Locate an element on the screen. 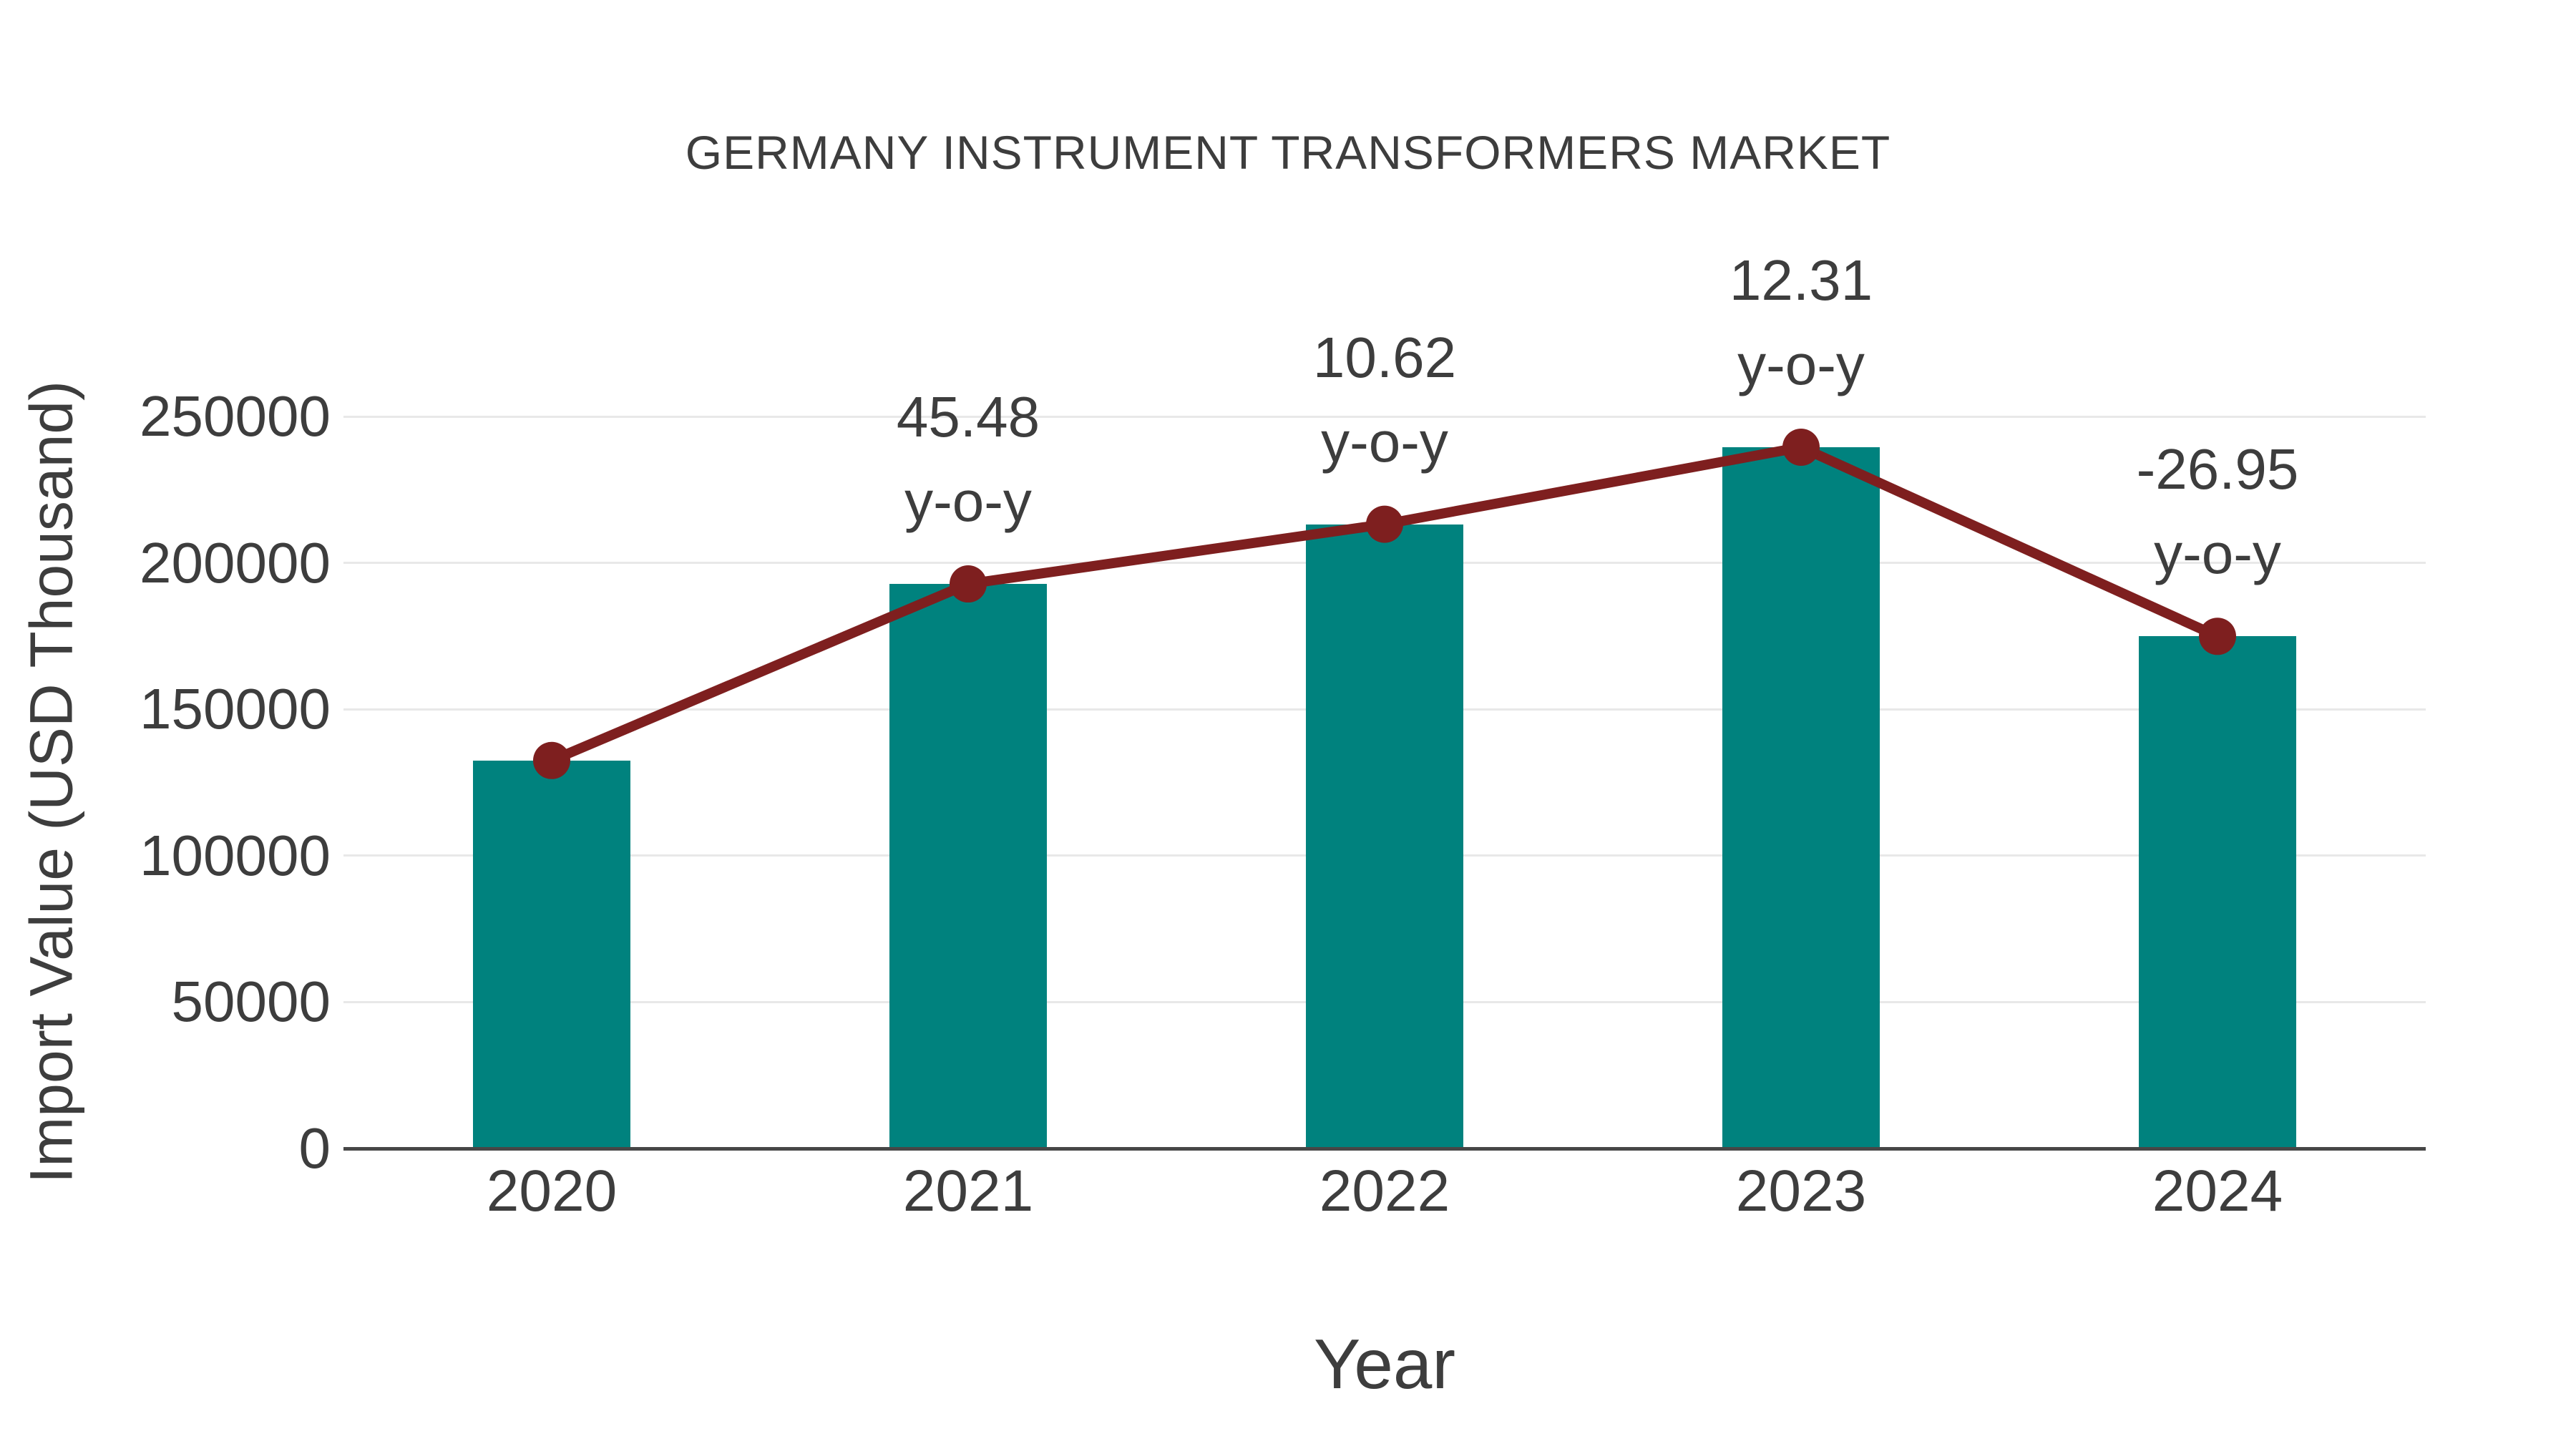 This screenshot has height=1449, width=2576. x-tick-label: 2021 is located at coordinates (968, 1191).